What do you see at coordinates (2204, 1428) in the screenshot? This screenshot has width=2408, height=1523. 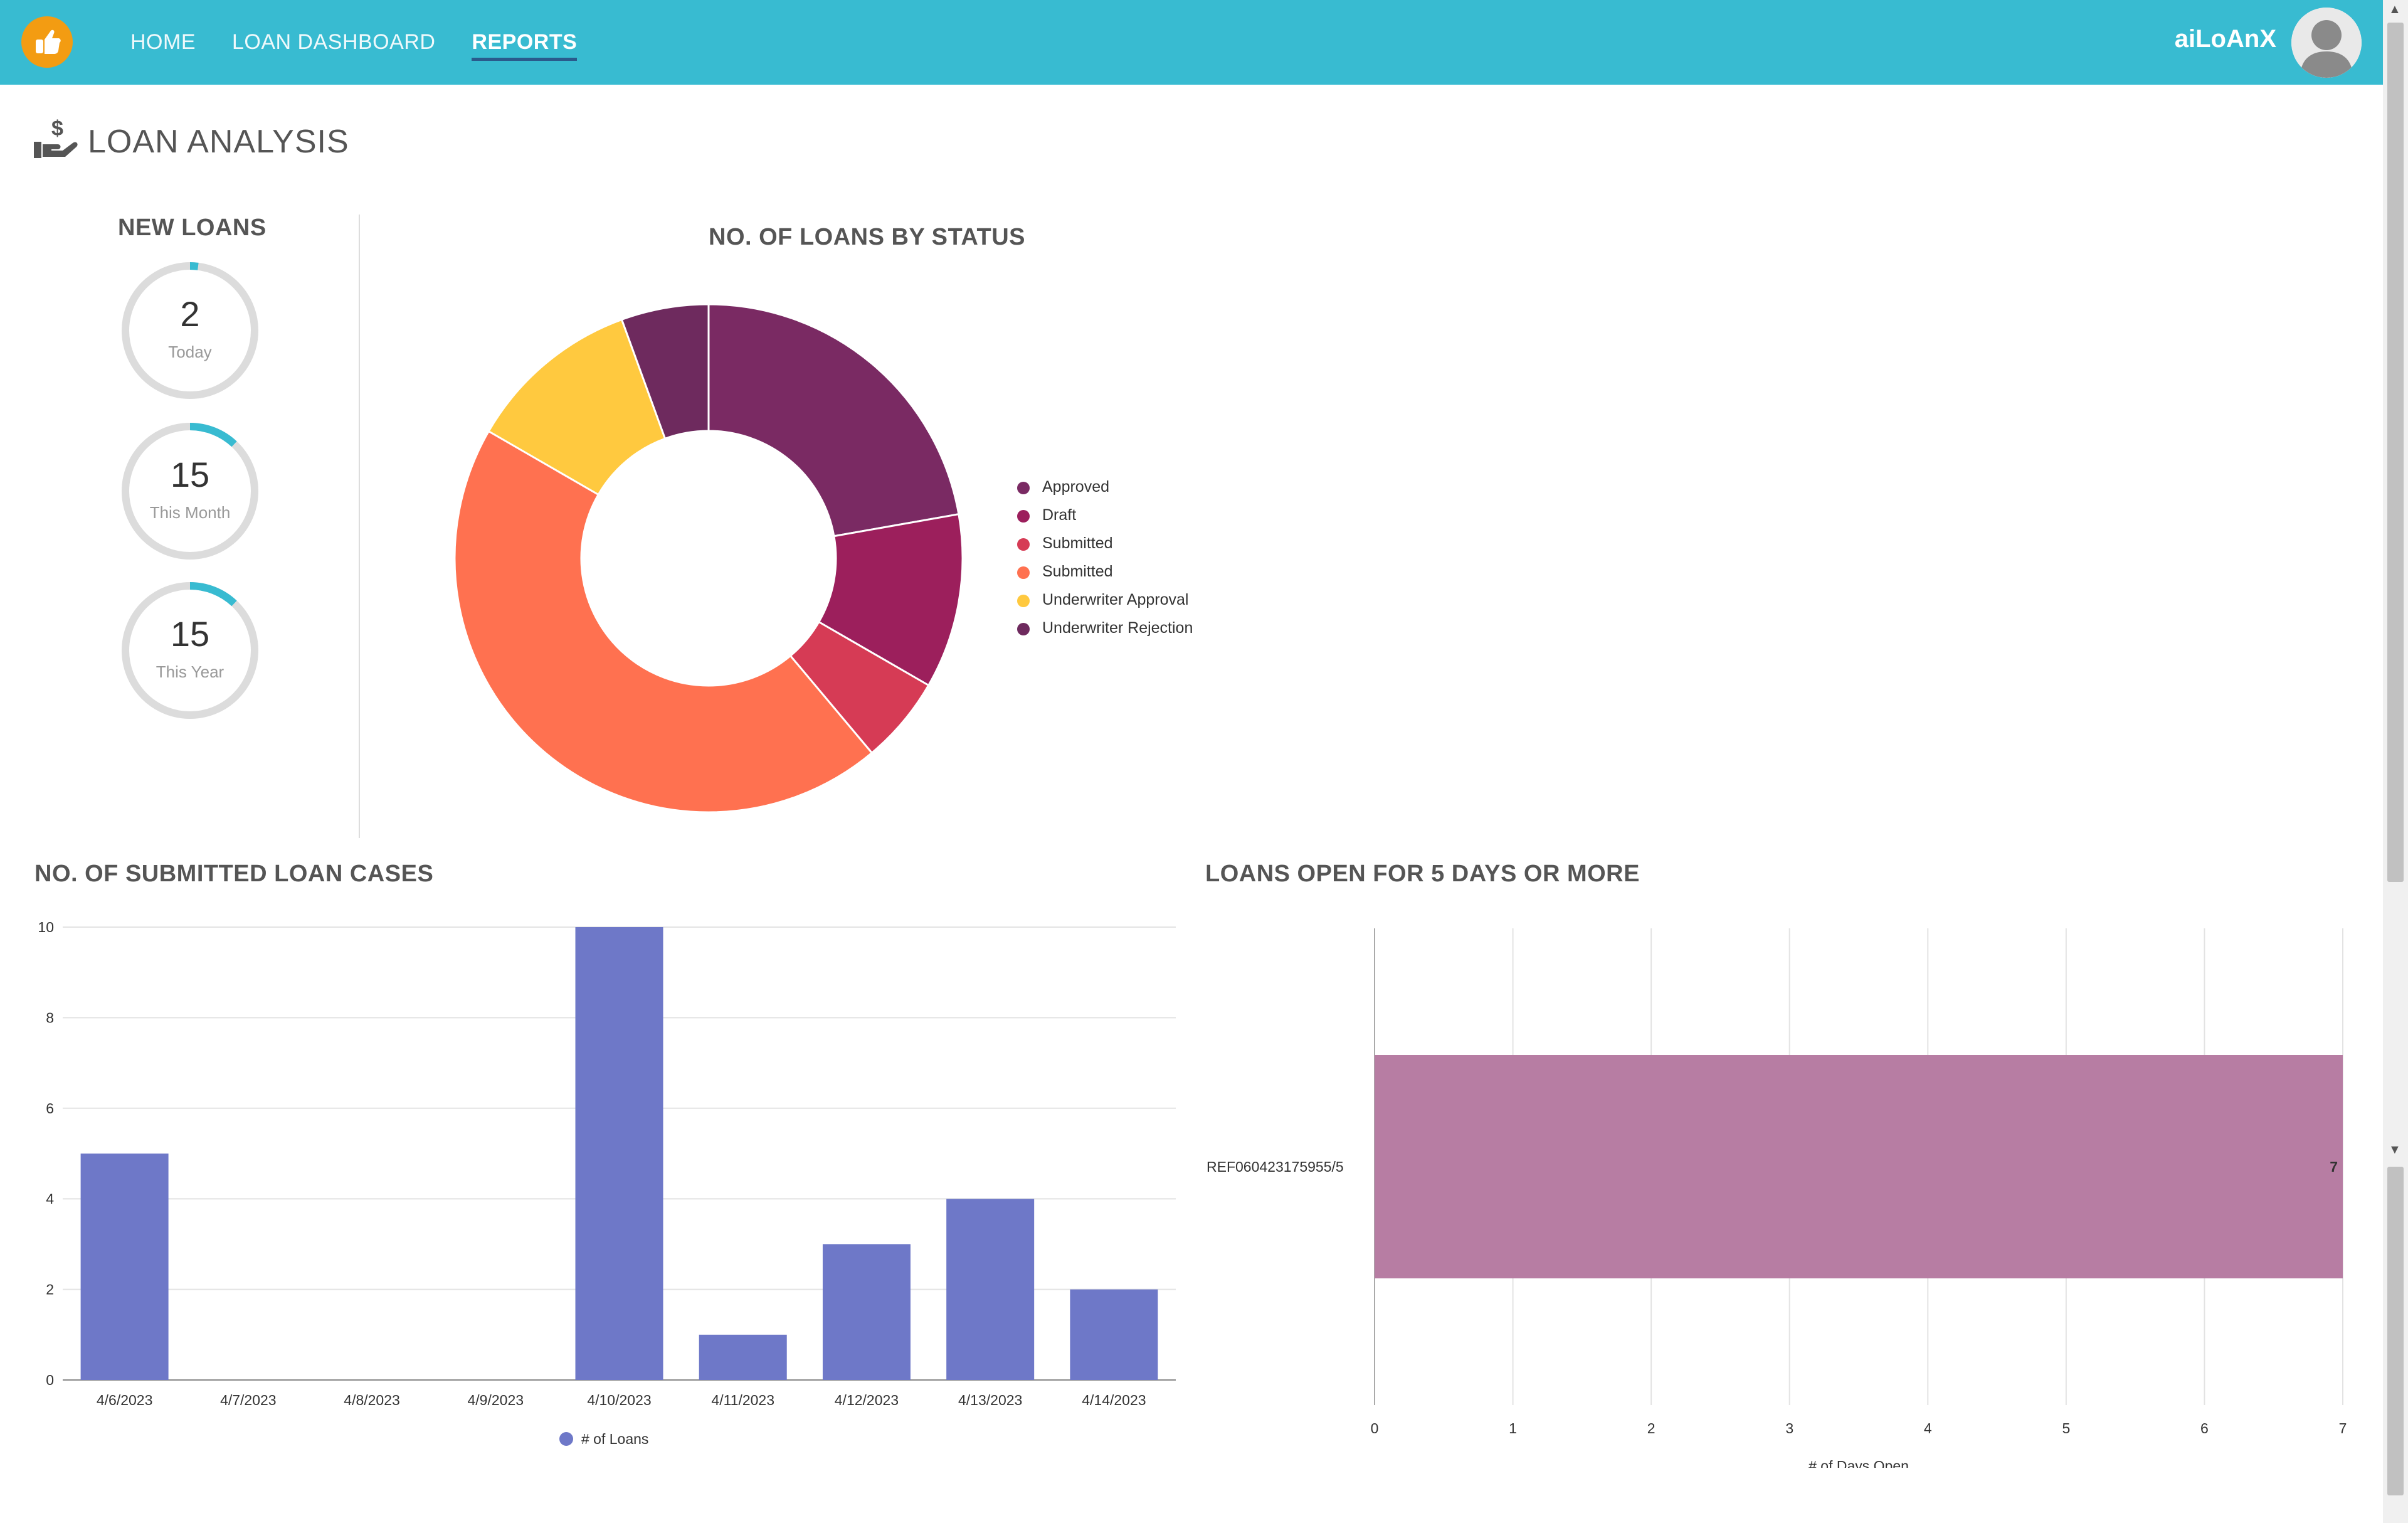 I see `x-tick-label: 6` at bounding box center [2204, 1428].